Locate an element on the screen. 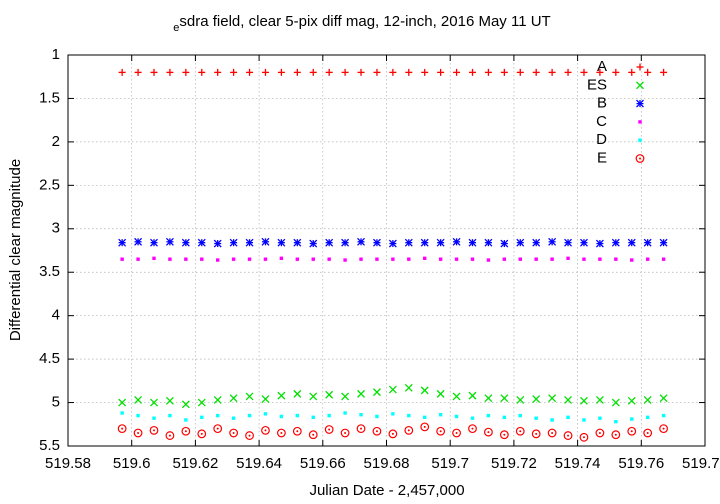  y-tick-label: 3.5 is located at coordinates (49, 271).